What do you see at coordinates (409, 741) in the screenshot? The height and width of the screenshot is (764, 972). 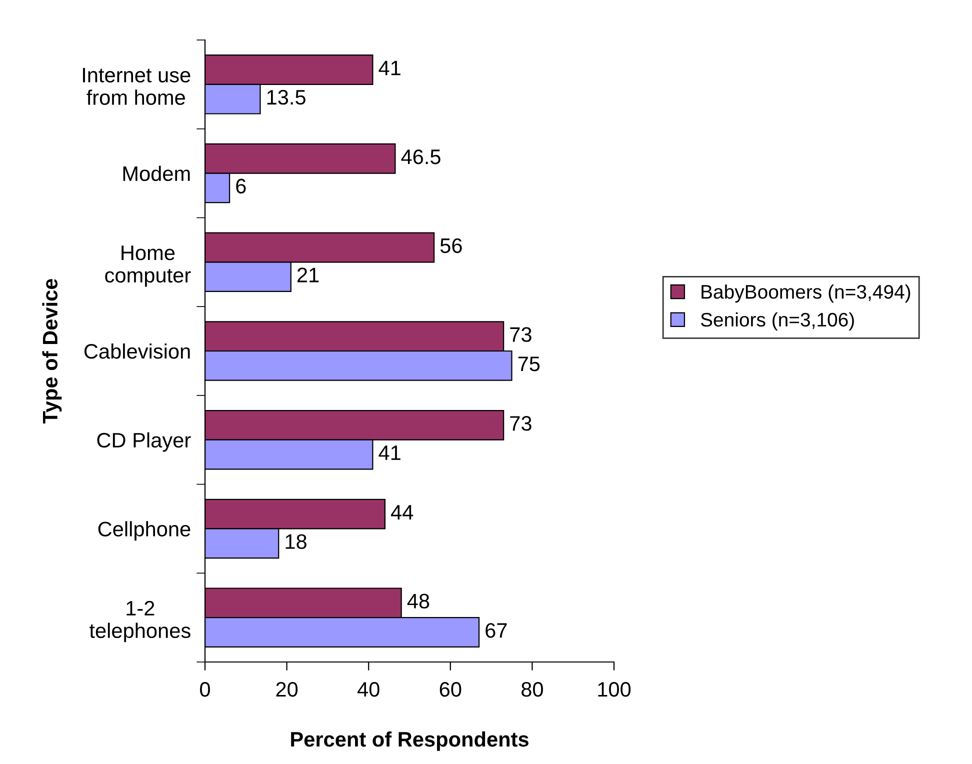 I see `x-axis-title: Percent of Respondents` at bounding box center [409, 741].